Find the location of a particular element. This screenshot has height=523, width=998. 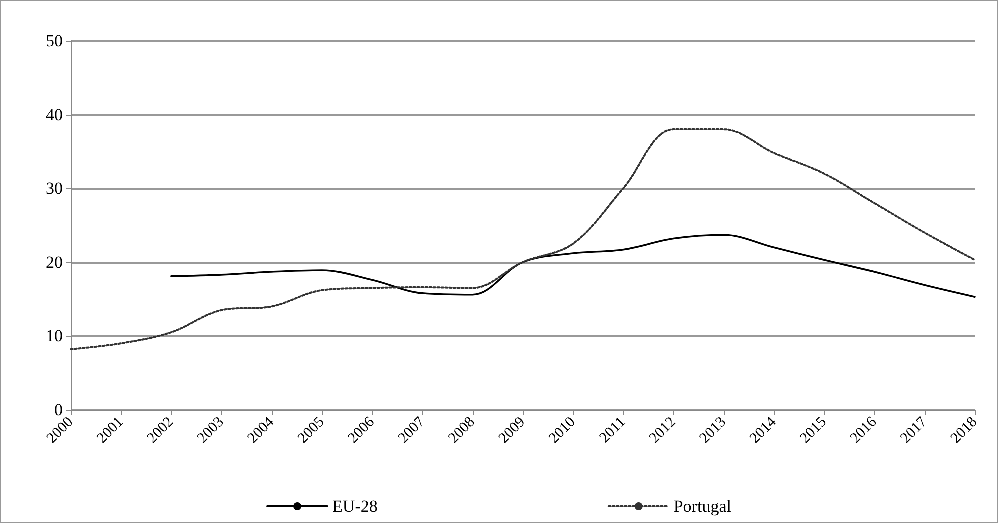

legend-label: Portugal is located at coordinates (703, 506).